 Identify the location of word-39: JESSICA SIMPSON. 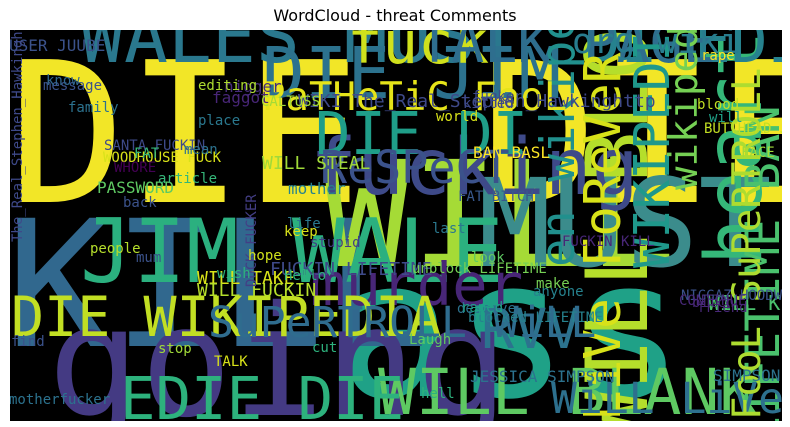
(542, 376).